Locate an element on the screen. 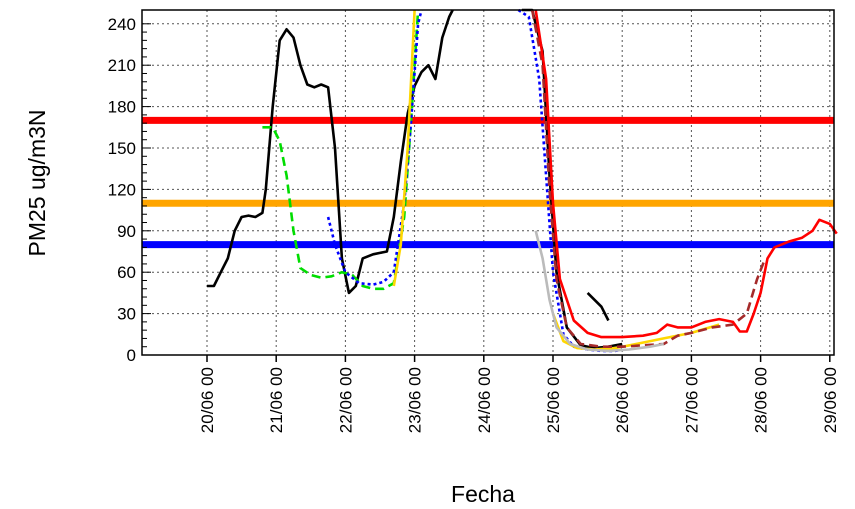 The image size is (855, 509). y-tick-label-2: 60 is located at coordinates (126, 272).